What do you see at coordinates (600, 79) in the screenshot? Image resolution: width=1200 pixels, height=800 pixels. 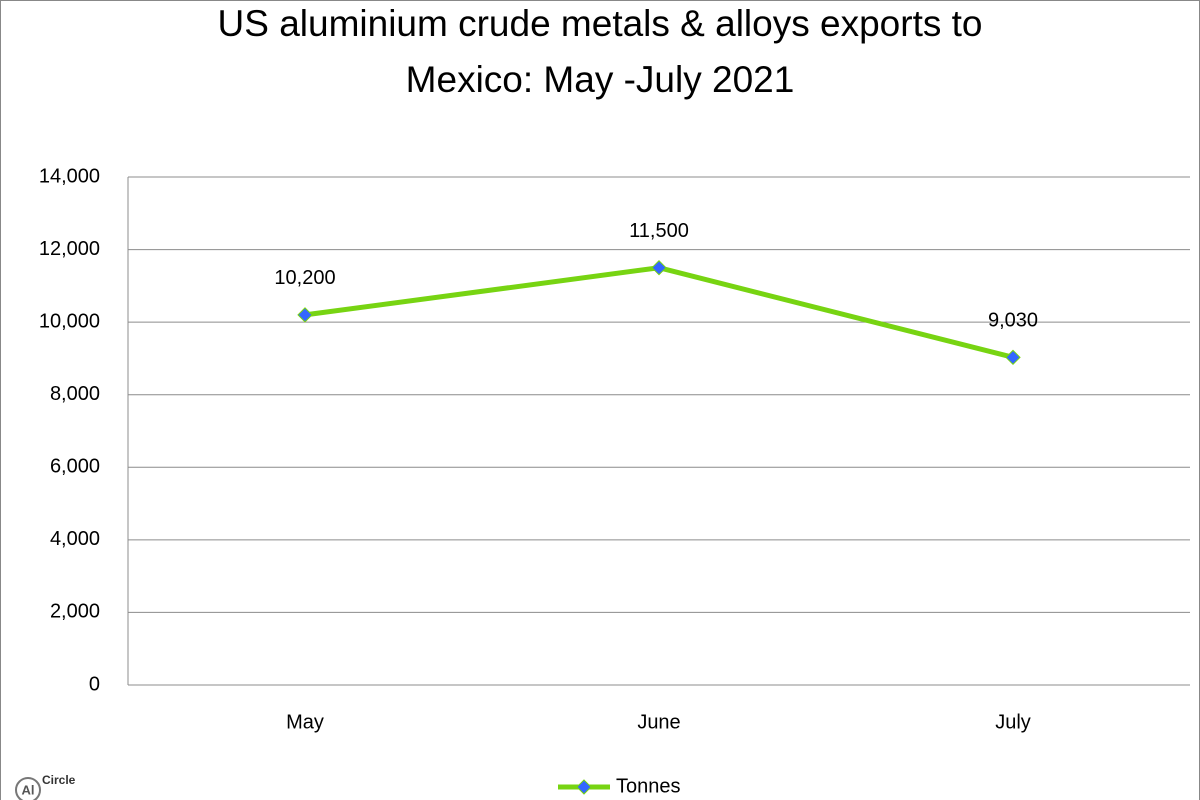 I see `chart-title: Mexico: May -July 2021` at bounding box center [600, 79].